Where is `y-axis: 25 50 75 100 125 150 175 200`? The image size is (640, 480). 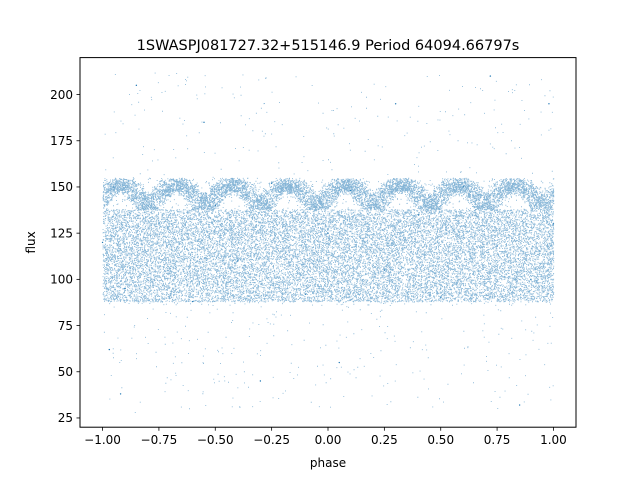 y-axis: 25 50 75 100 125 150 175 200 is located at coordinates (65, 256).